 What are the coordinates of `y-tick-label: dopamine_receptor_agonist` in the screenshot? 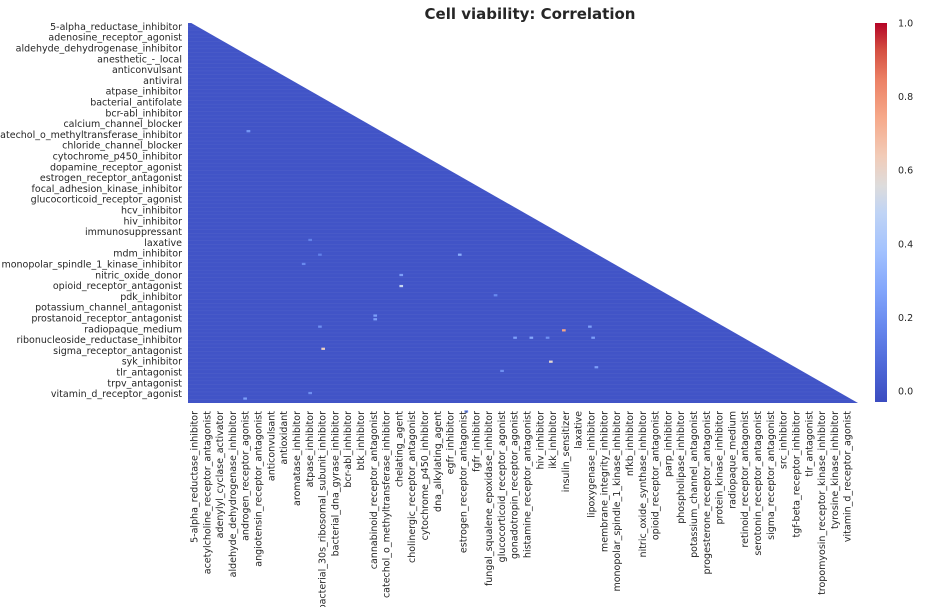 It's located at (116, 167).